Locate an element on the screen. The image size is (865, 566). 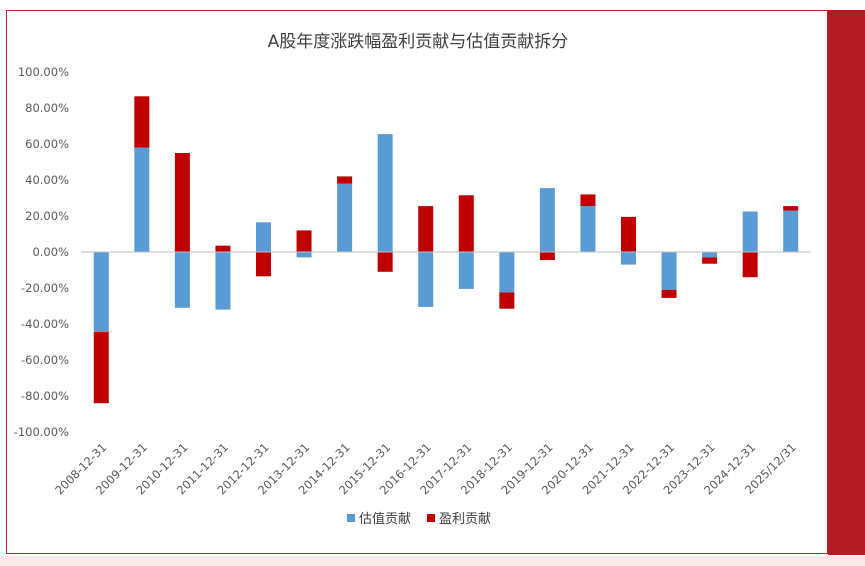
y-tick-label: 80.00% is located at coordinates (47, 108).